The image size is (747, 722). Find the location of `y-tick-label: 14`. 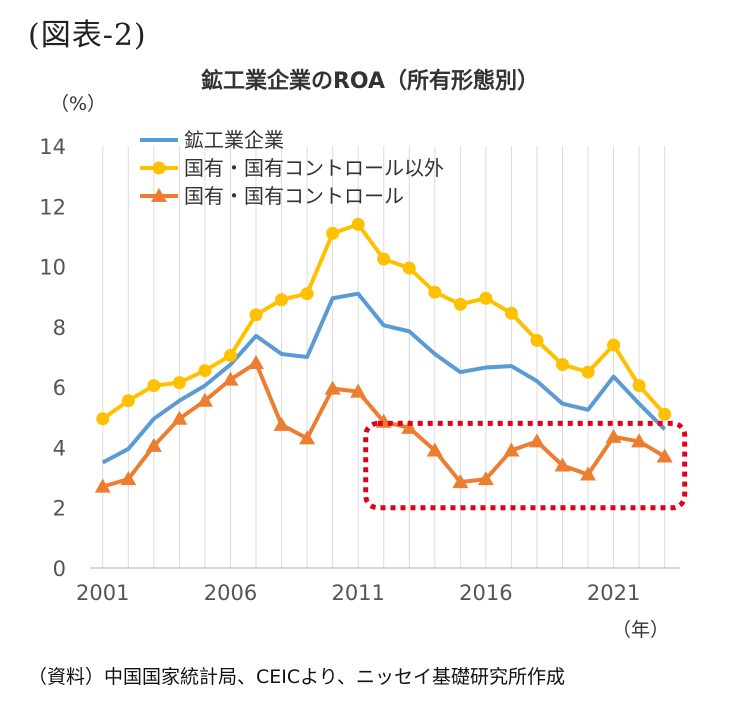

y-tick-label: 14 is located at coordinates (52, 147).